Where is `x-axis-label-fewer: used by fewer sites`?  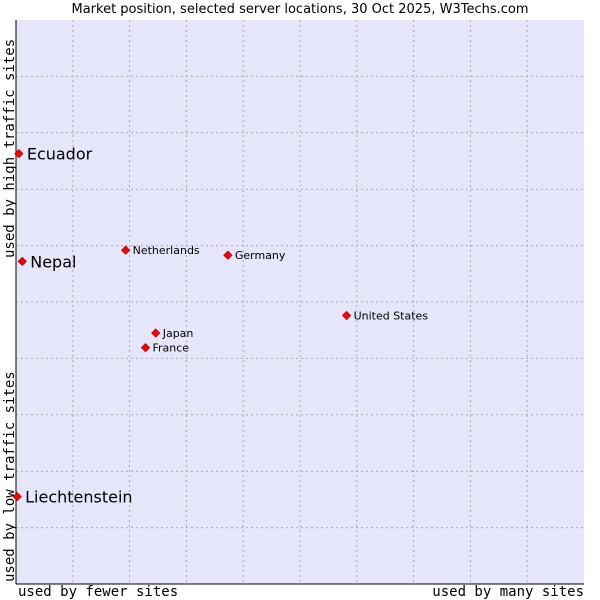
x-axis-label-fewer: used by fewer sites is located at coordinates (98, 592).